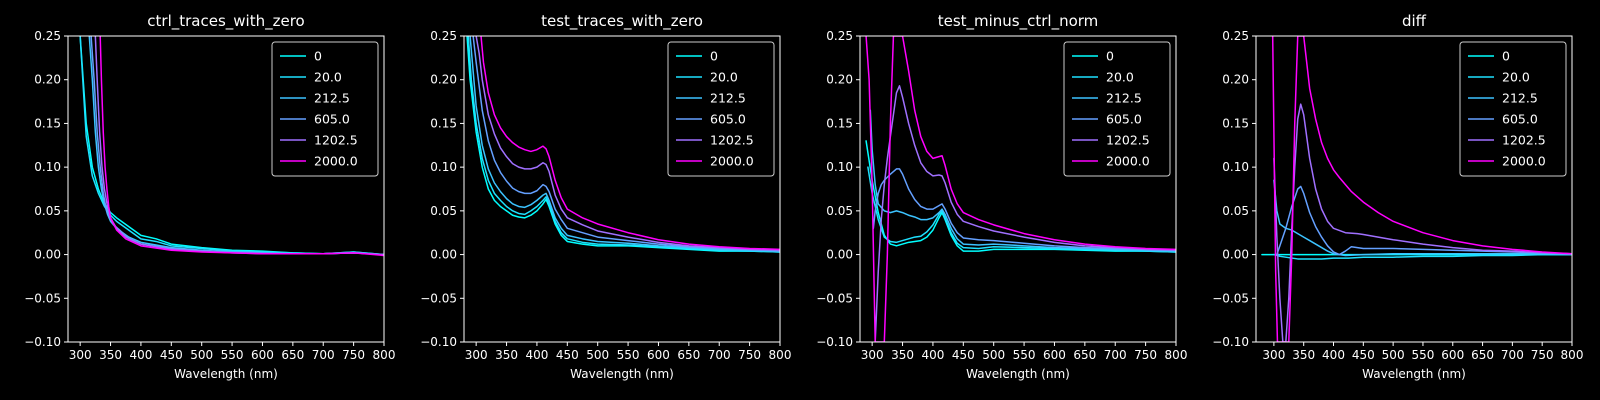  Describe the element at coordinates (622, 21) in the screenshot. I see `chart-title: test_traces_with_zero` at that location.